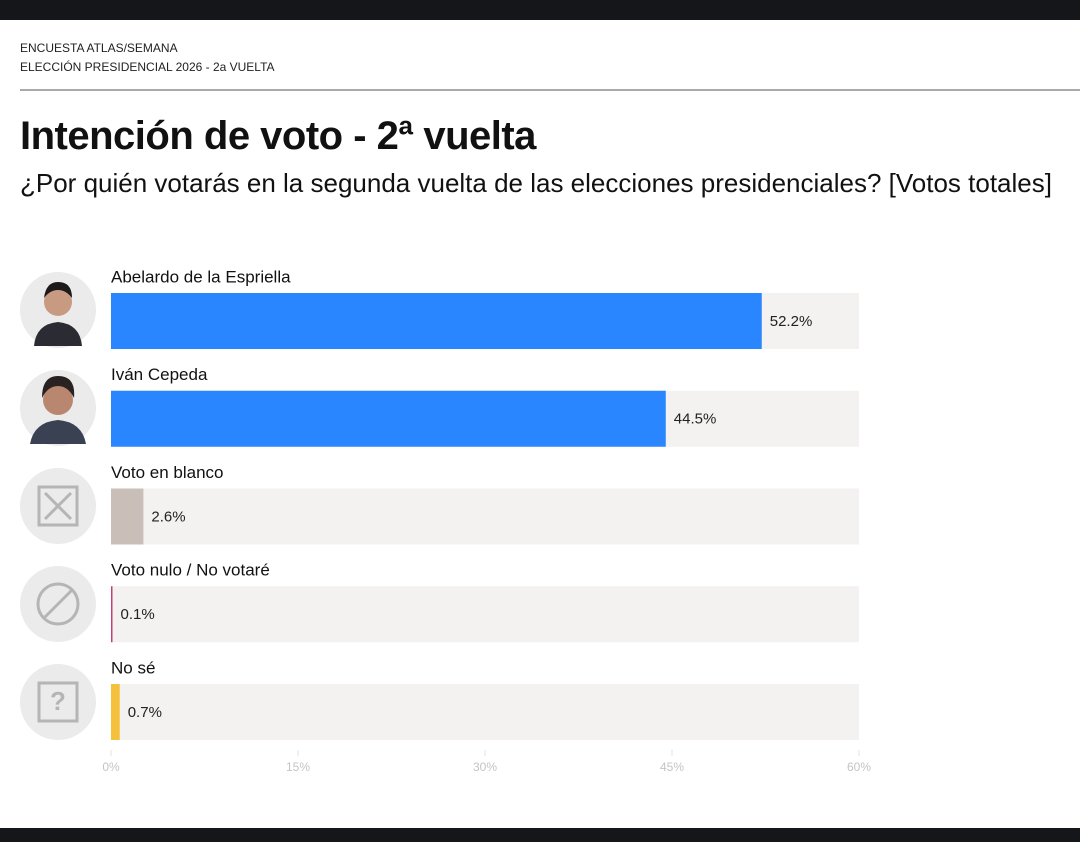 This screenshot has height=842, width=1080. Describe the element at coordinates (159, 374) in the screenshot. I see `category-label: Iván Cepeda` at that location.